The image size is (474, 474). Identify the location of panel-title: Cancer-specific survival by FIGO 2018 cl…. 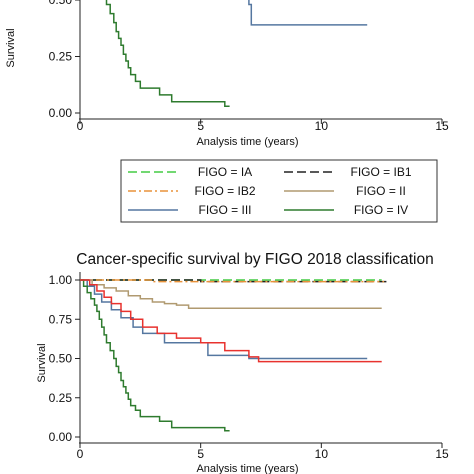
(255, 259).